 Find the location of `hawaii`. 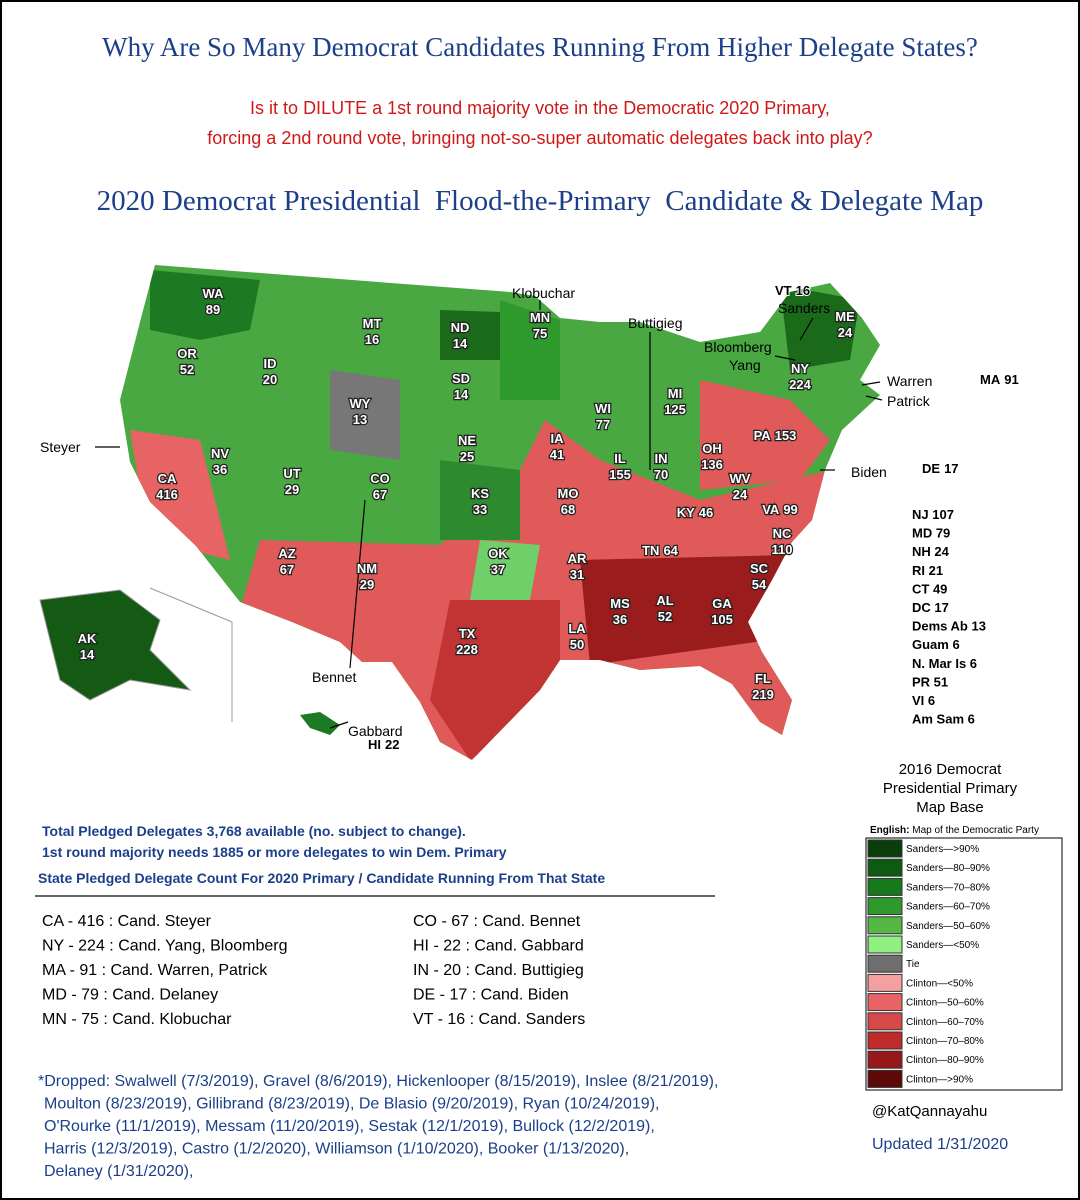

hawaii is located at coordinates (320, 723).